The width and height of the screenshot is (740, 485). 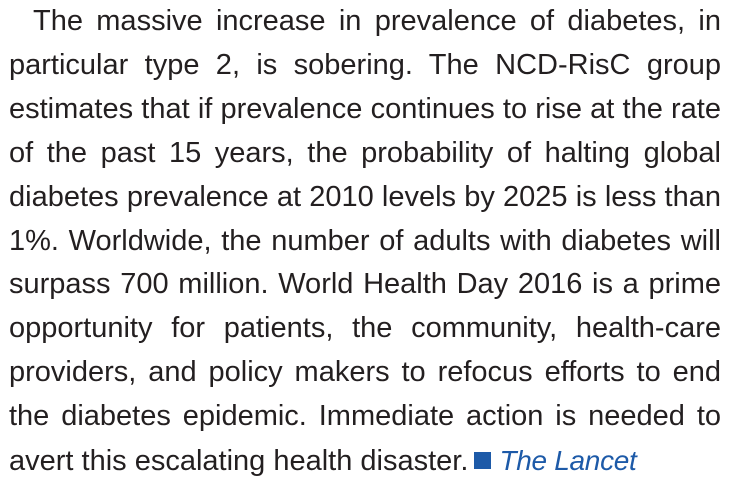 What do you see at coordinates (568, 461) in the screenshot?
I see `journal-signature: The Lancet` at bounding box center [568, 461].